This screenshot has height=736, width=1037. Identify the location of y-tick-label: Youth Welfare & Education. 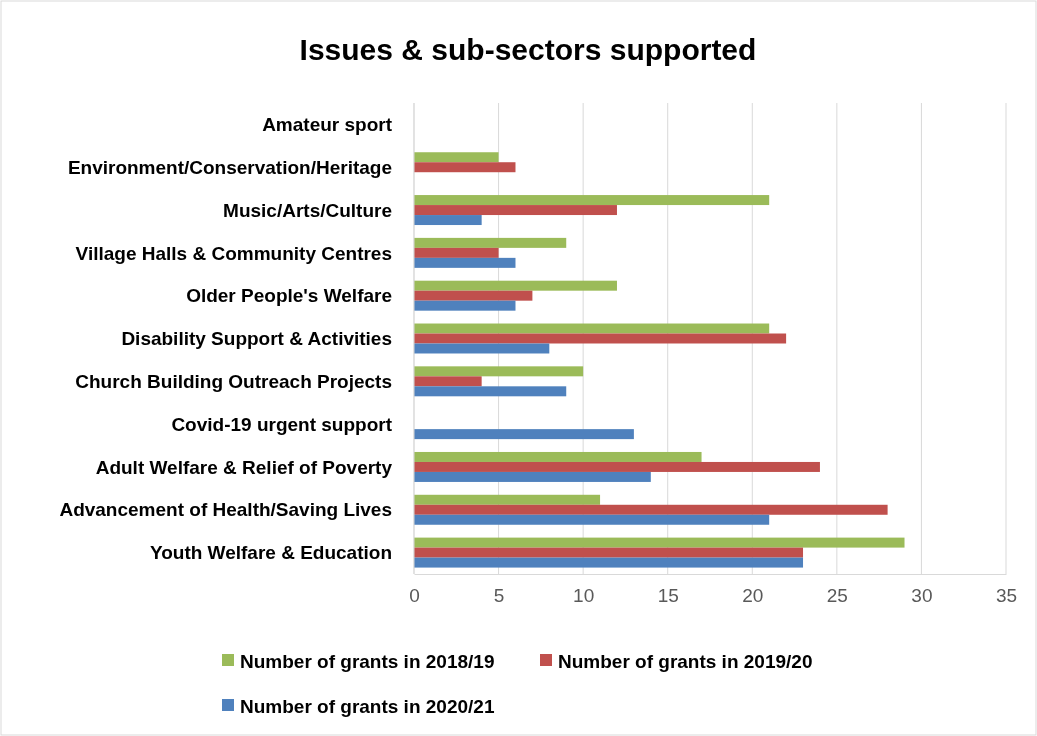
(270, 553).